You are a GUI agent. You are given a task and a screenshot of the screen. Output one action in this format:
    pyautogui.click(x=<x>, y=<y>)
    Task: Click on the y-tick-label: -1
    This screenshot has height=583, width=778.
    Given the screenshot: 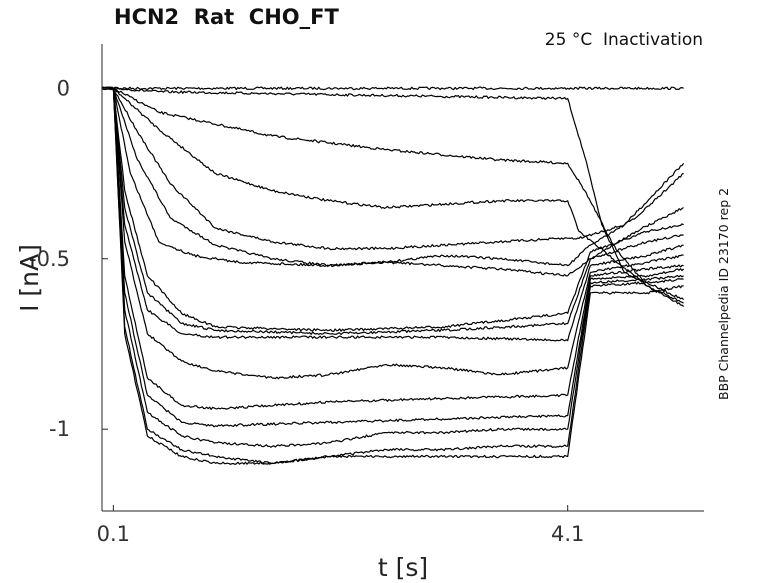 What is the action you would take?
    pyautogui.click(x=59, y=429)
    